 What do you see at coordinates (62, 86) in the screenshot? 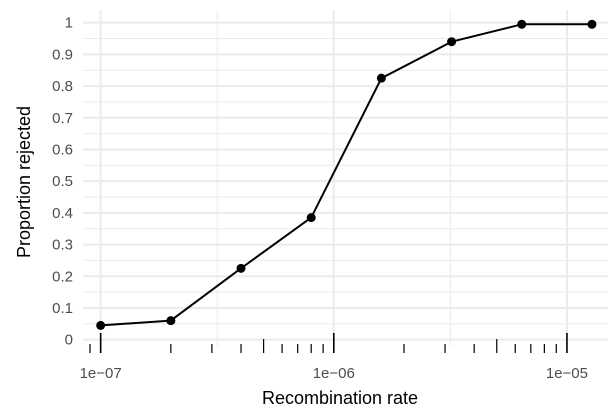
I see `y-tick-label: 0.8` at bounding box center [62, 86].